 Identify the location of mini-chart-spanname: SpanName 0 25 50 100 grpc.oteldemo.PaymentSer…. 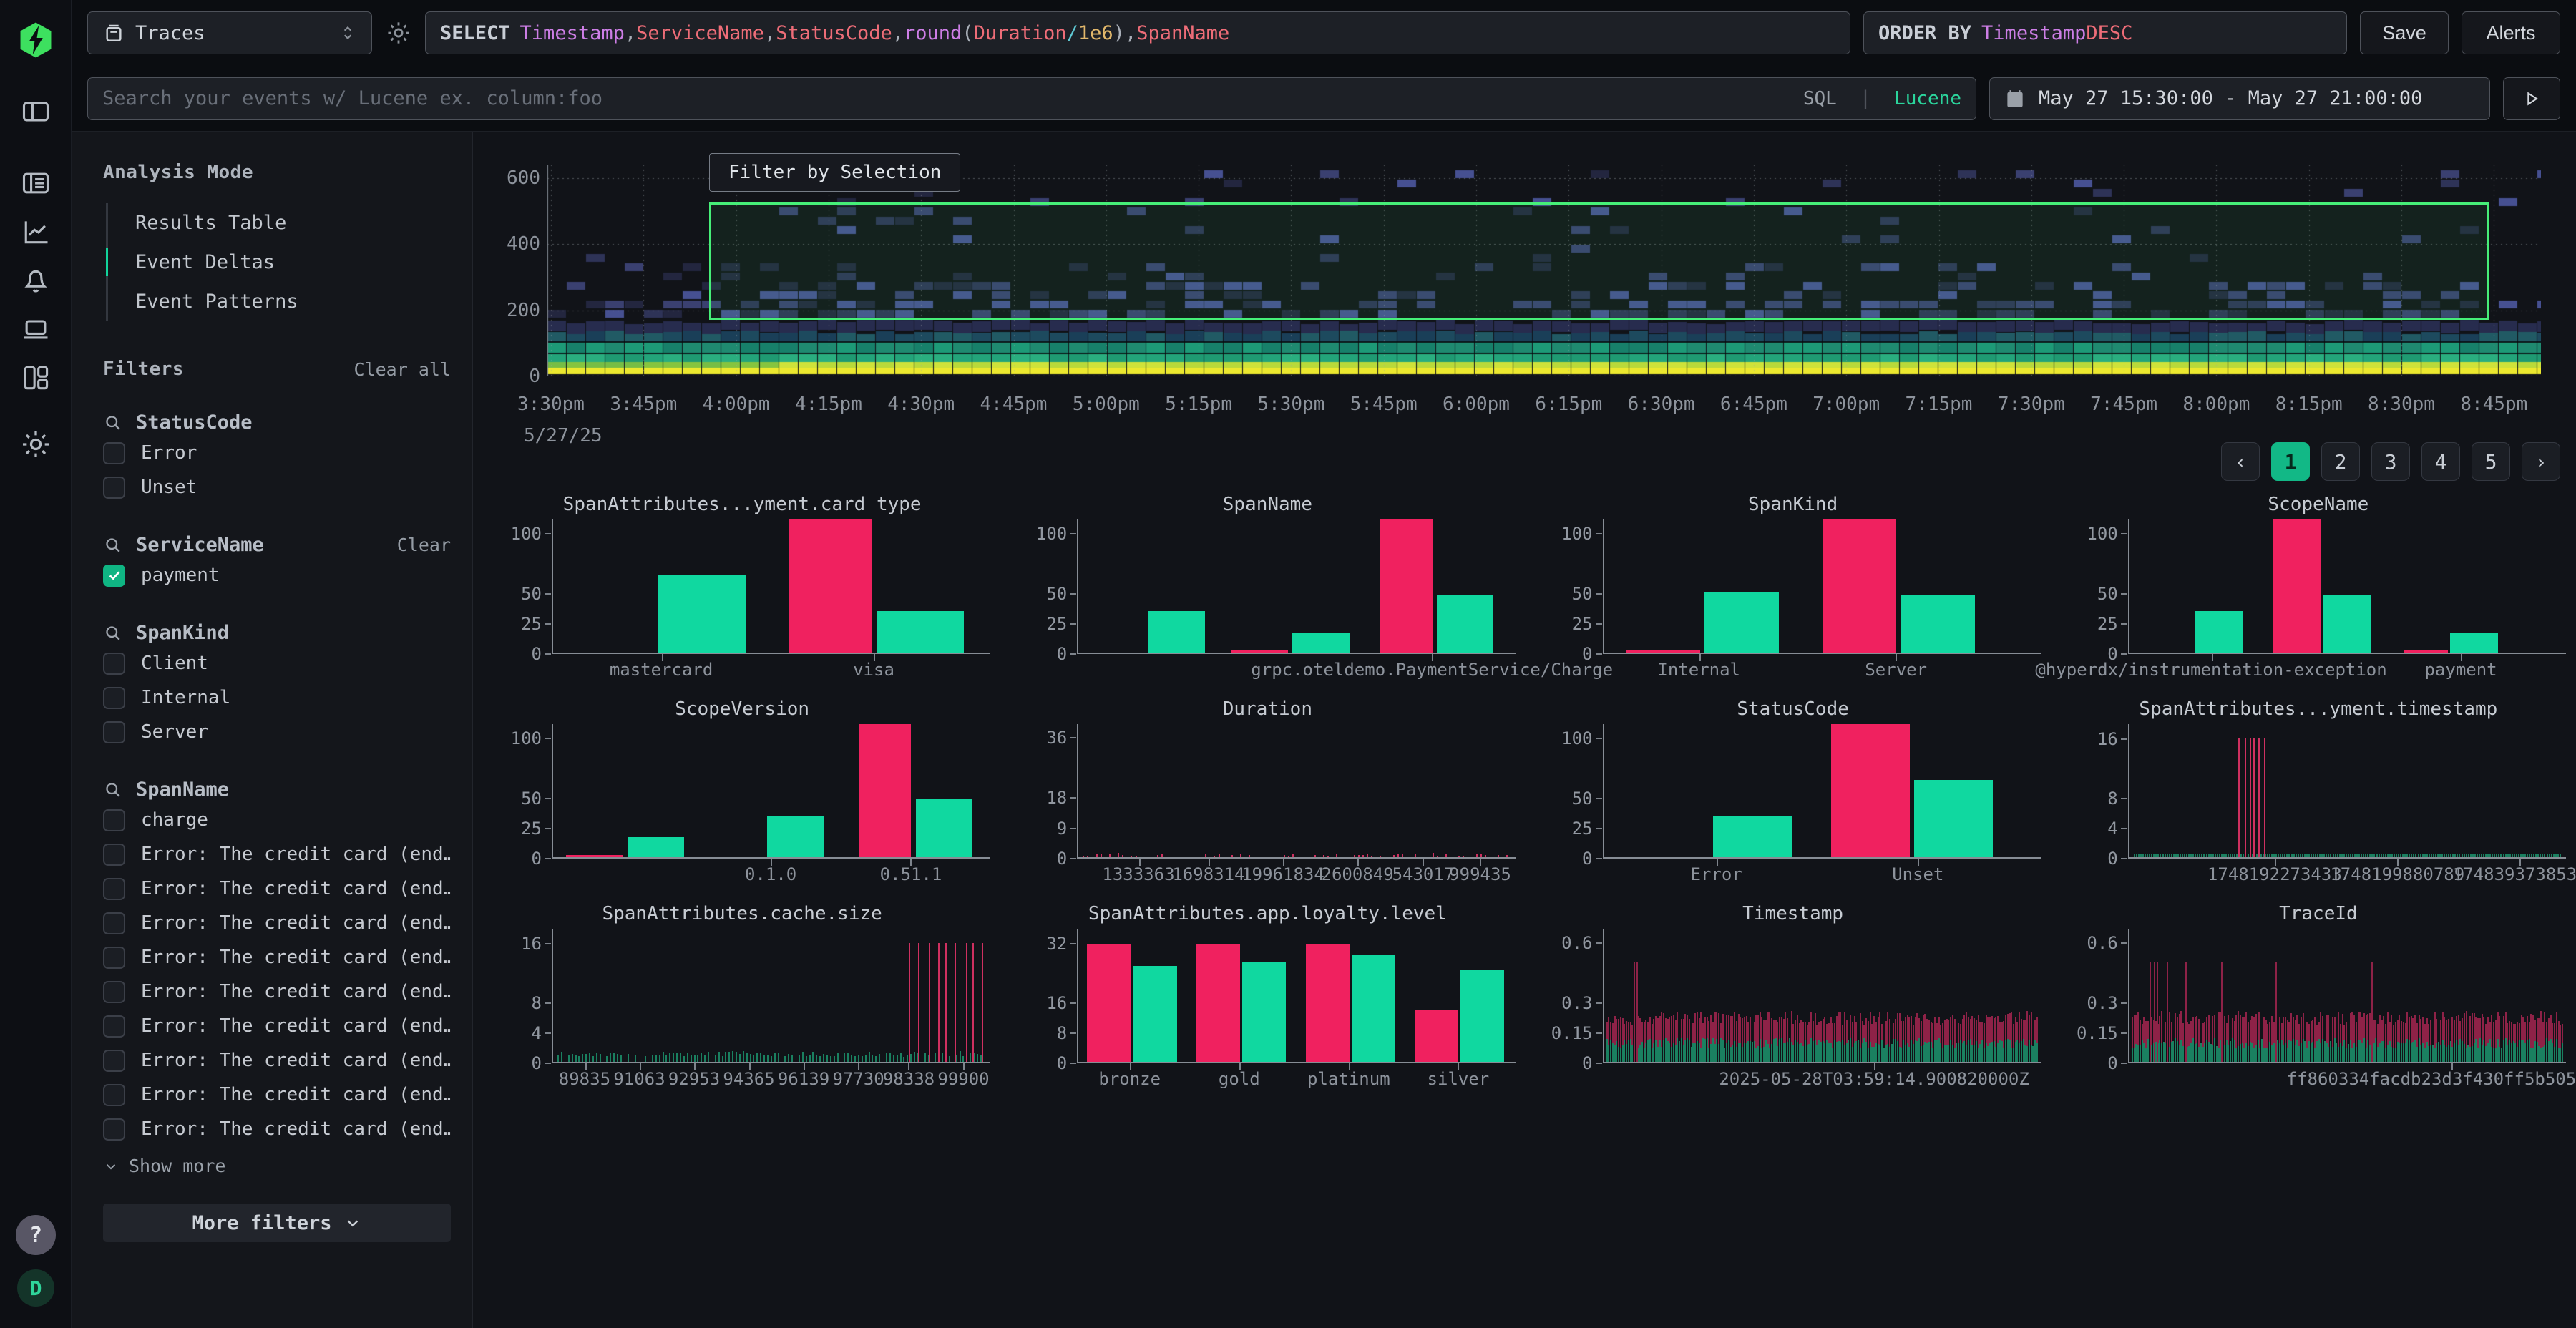
(1316, 588).